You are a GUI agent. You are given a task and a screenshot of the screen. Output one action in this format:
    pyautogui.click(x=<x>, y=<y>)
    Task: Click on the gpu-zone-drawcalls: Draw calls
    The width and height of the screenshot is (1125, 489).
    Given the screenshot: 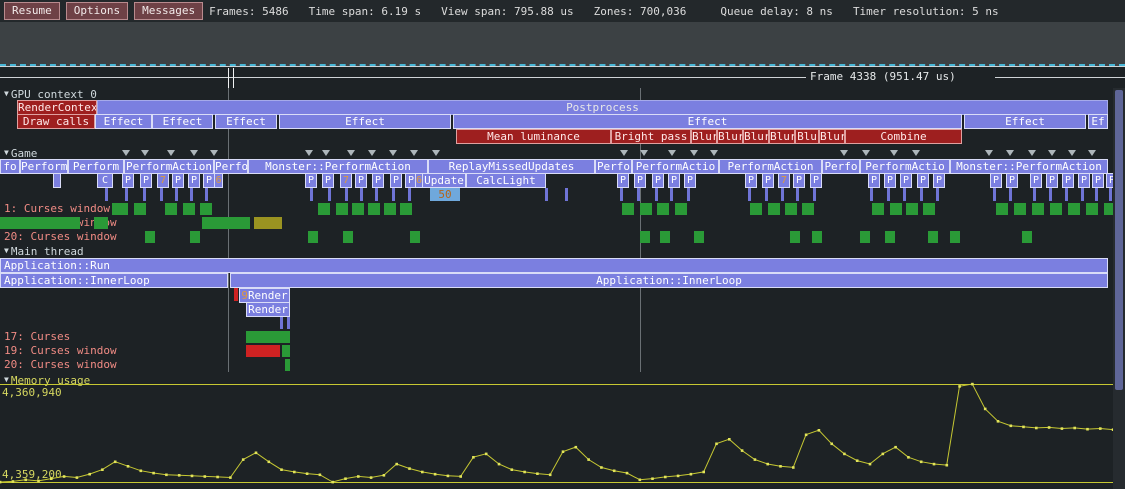 What is the action you would take?
    pyautogui.click(x=56, y=121)
    